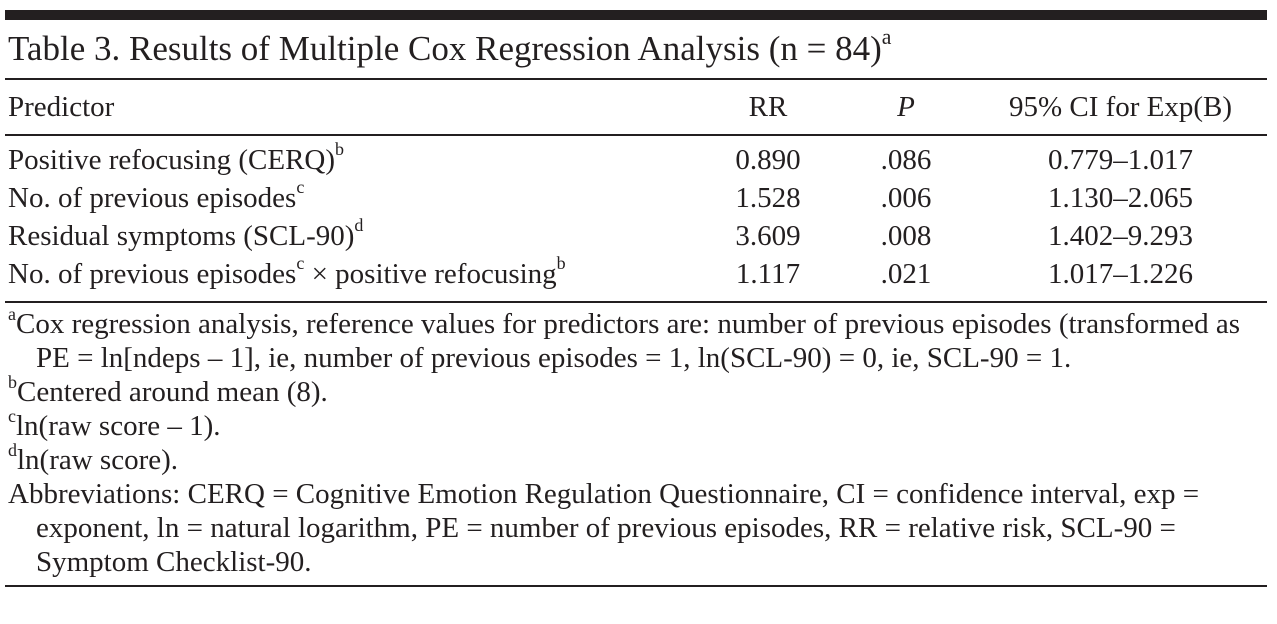 The height and width of the screenshot is (624, 1277). Describe the element at coordinates (768, 273) in the screenshot. I see `rr-cell: 1.117` at that location.